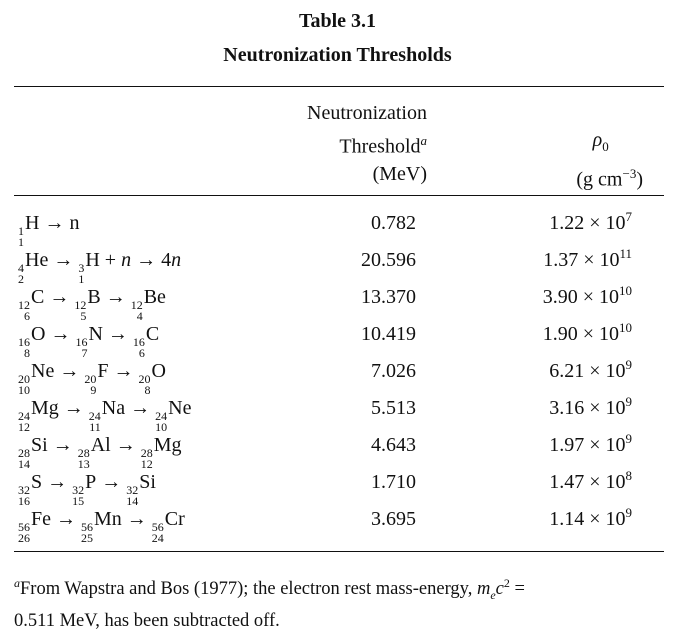  What do you see at coordinates (339, 86) in the screenshot?
I see `top-rule` at bounding box center [339, 86].